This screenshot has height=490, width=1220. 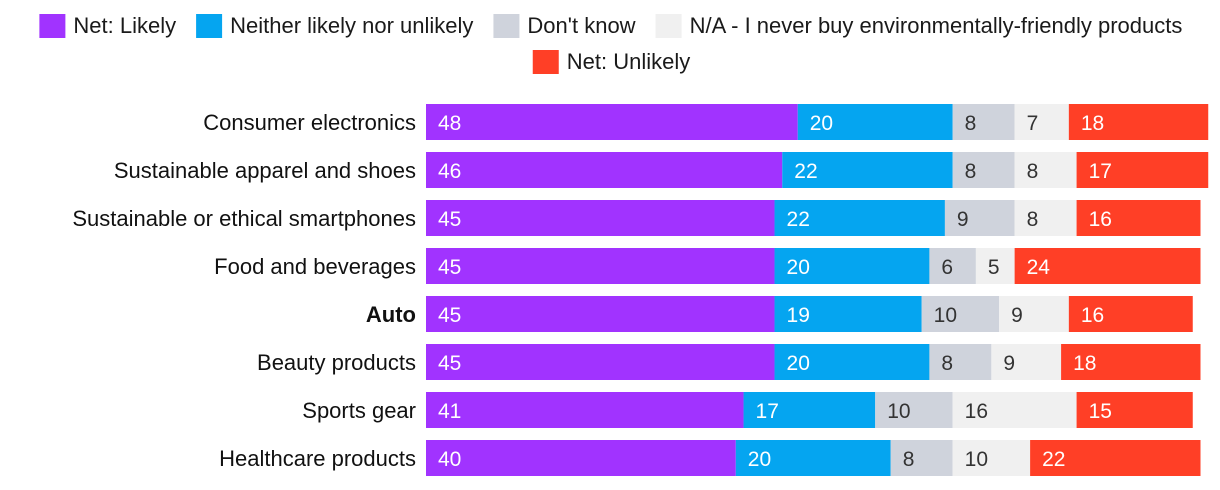 What do you see at coordinates (449, 459) in the screenshot?
I see `value-label-net-likely: 40` at bounding box center [449, 459].